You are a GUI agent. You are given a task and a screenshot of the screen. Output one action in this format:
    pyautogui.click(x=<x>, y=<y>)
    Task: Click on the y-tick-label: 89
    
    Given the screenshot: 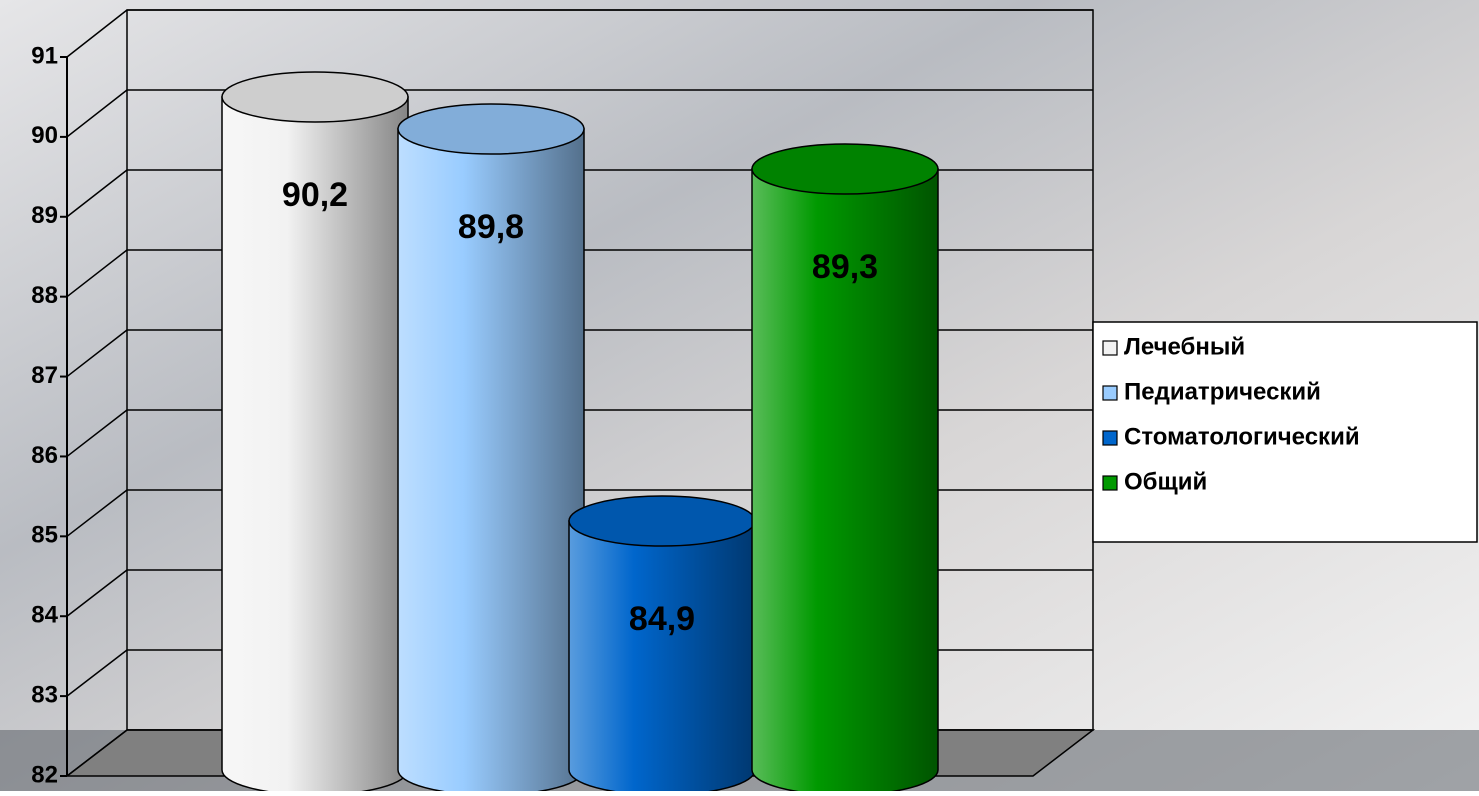 What is the action you would take?
    pyautogui.click(x=44, y=215)
    